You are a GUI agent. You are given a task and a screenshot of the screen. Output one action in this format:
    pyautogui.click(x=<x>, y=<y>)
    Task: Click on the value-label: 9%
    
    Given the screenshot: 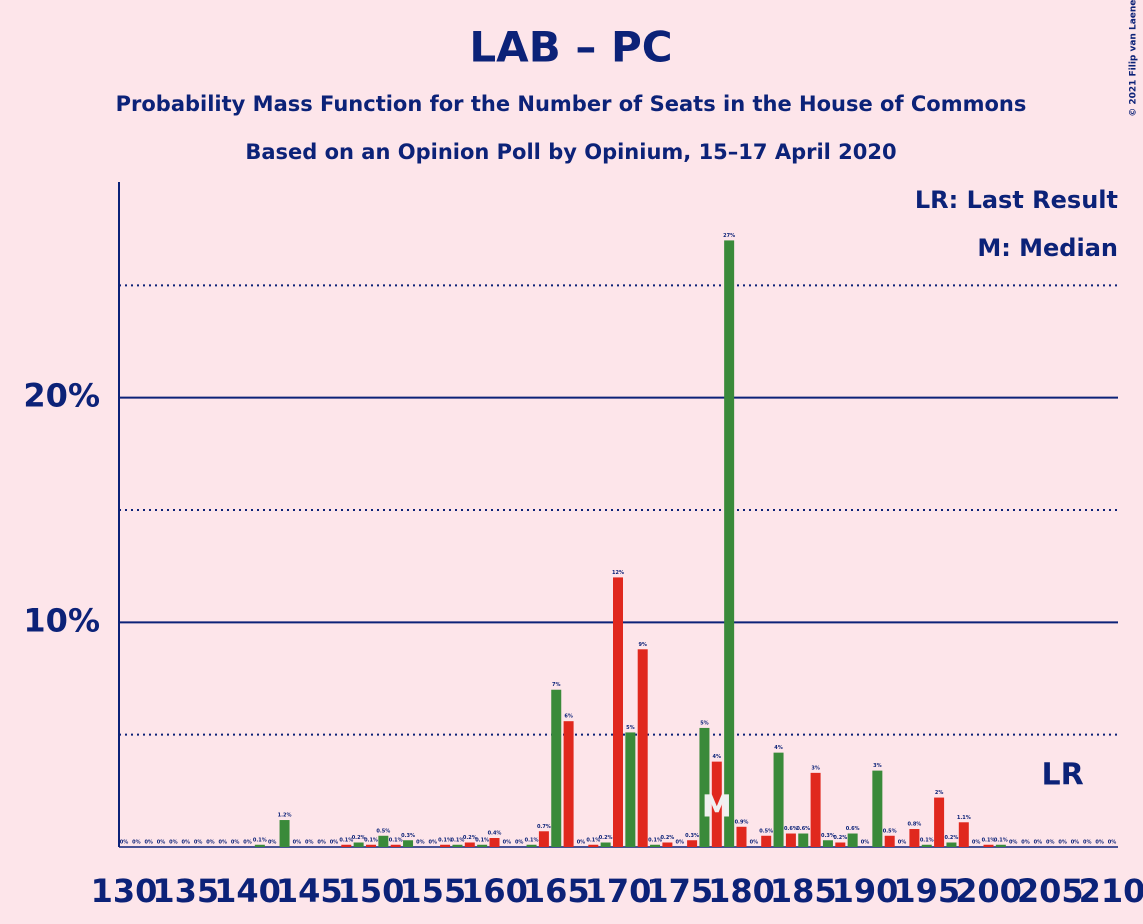 What is the action you would take?
    pyautogui.click(x=642, y=645)
    